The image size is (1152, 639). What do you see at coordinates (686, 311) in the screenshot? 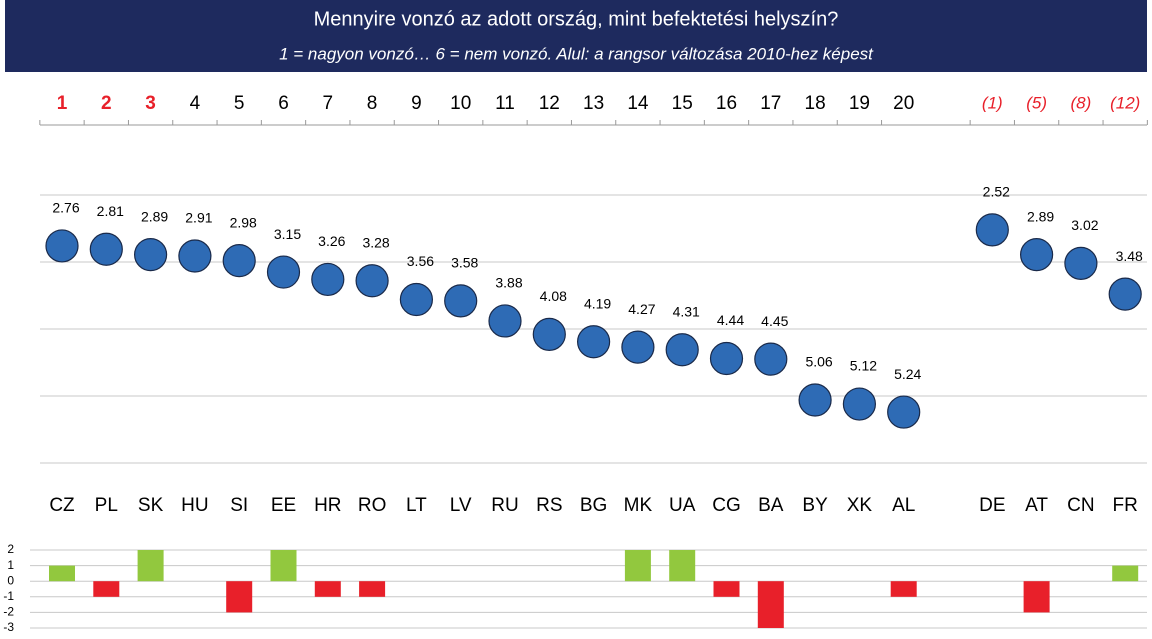
I see `data-label: 4.31` at bounding box center [686, 311].